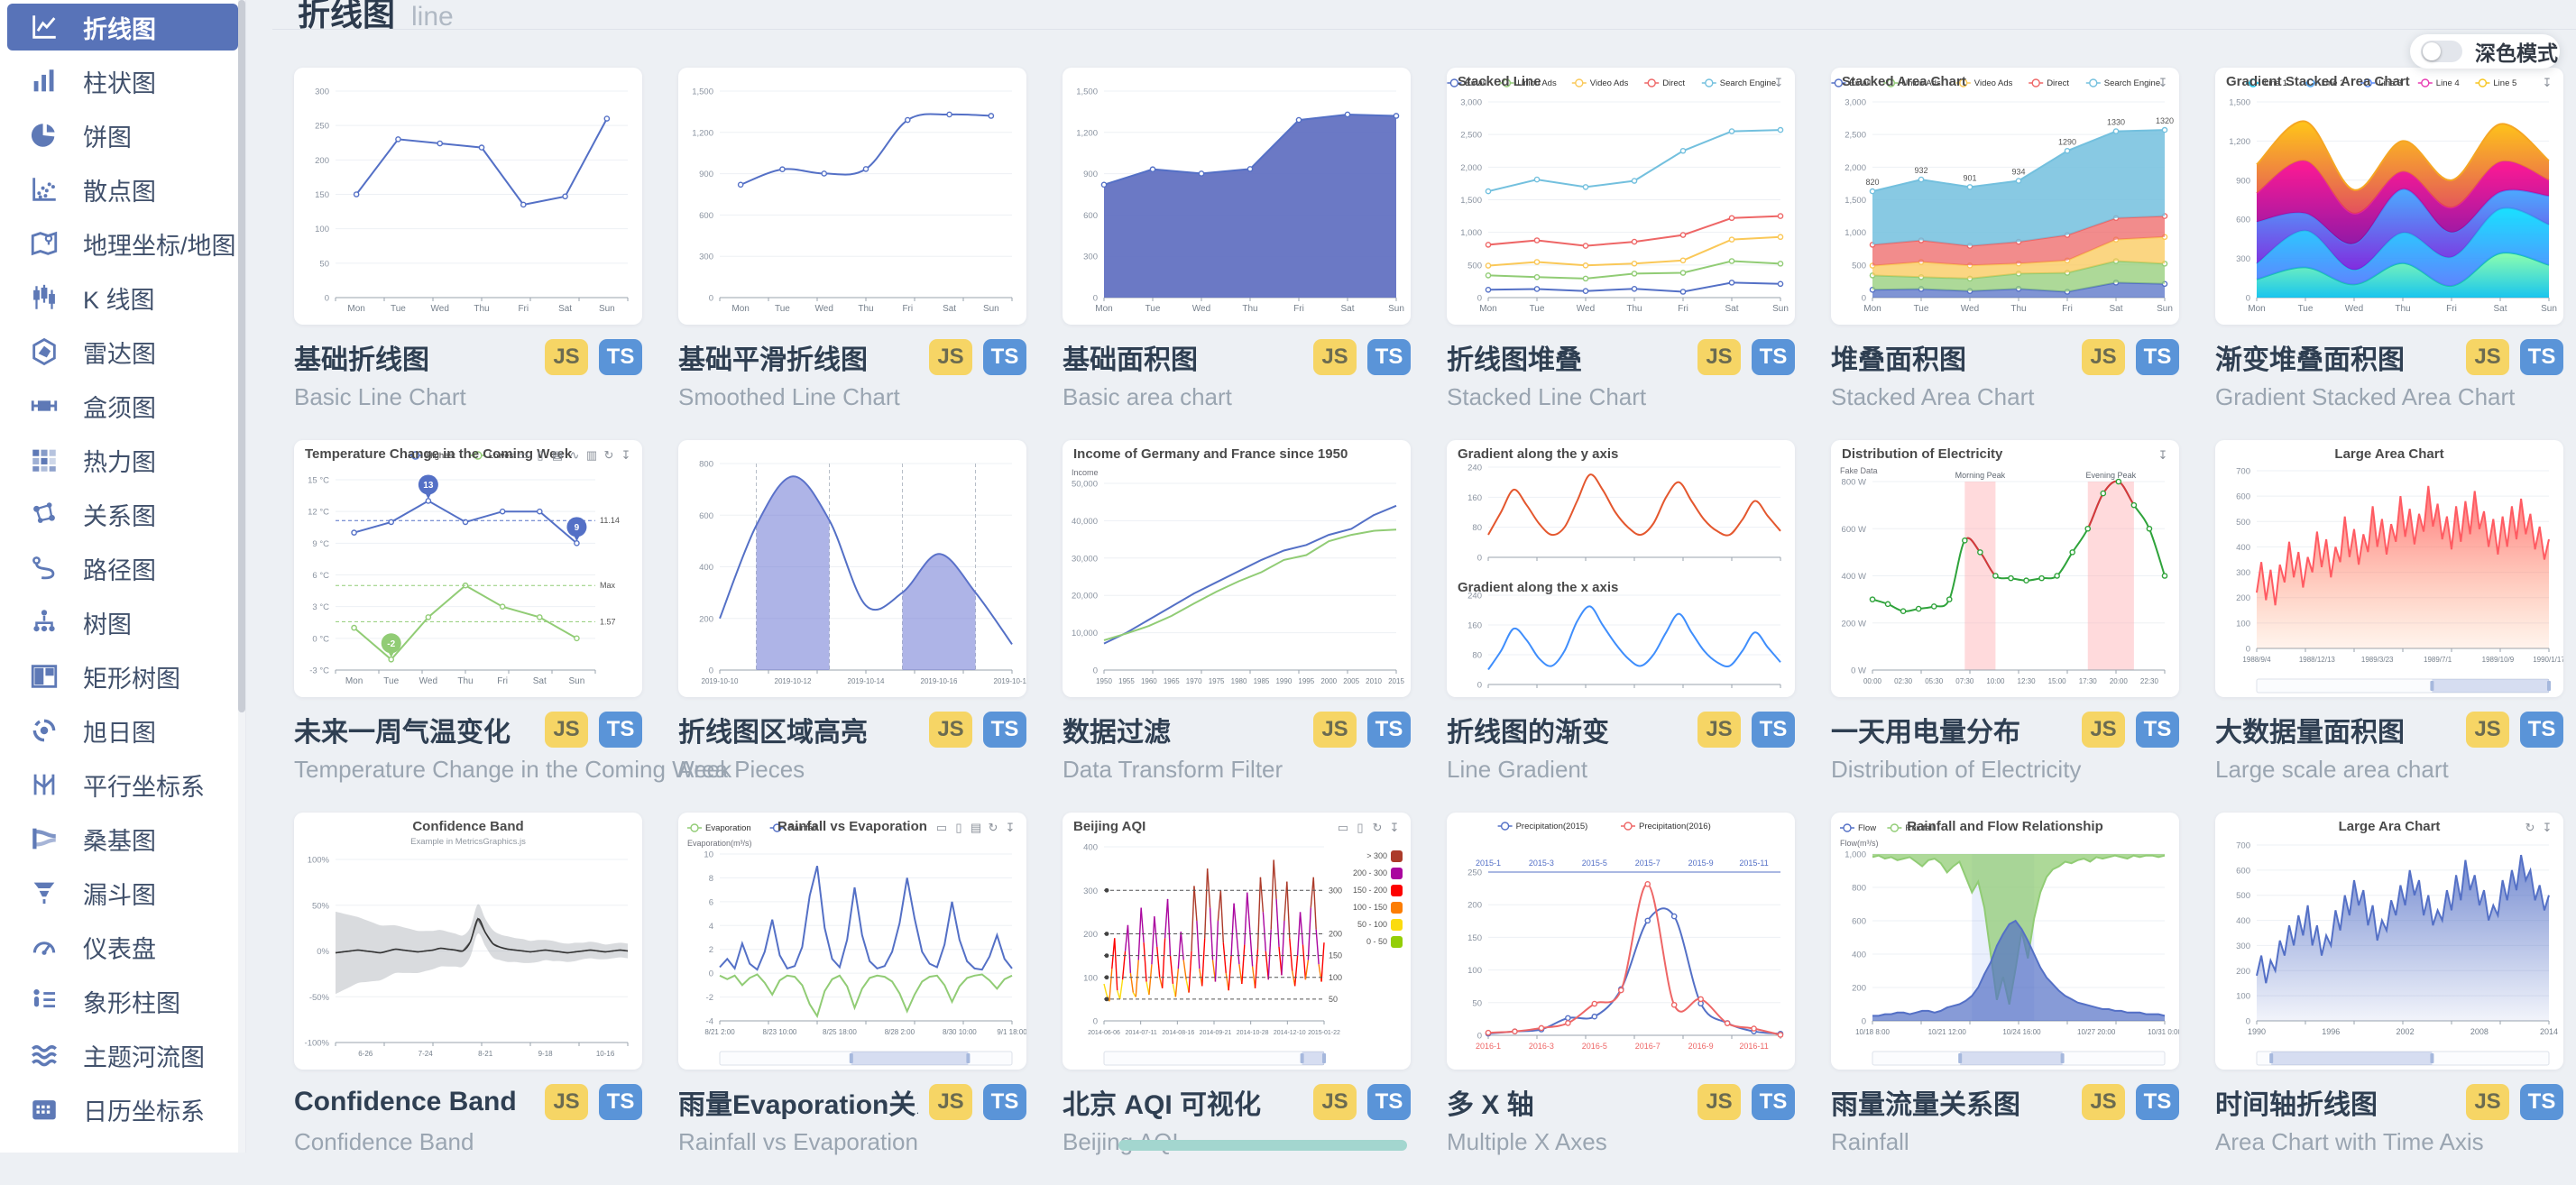 The height and width of the screenshot is (1185, 2576). What do you see at coordinates (122, 568) in the screenshot?
I see `sidebar-item-lines: 路径图` at bounding box center [122, 568].